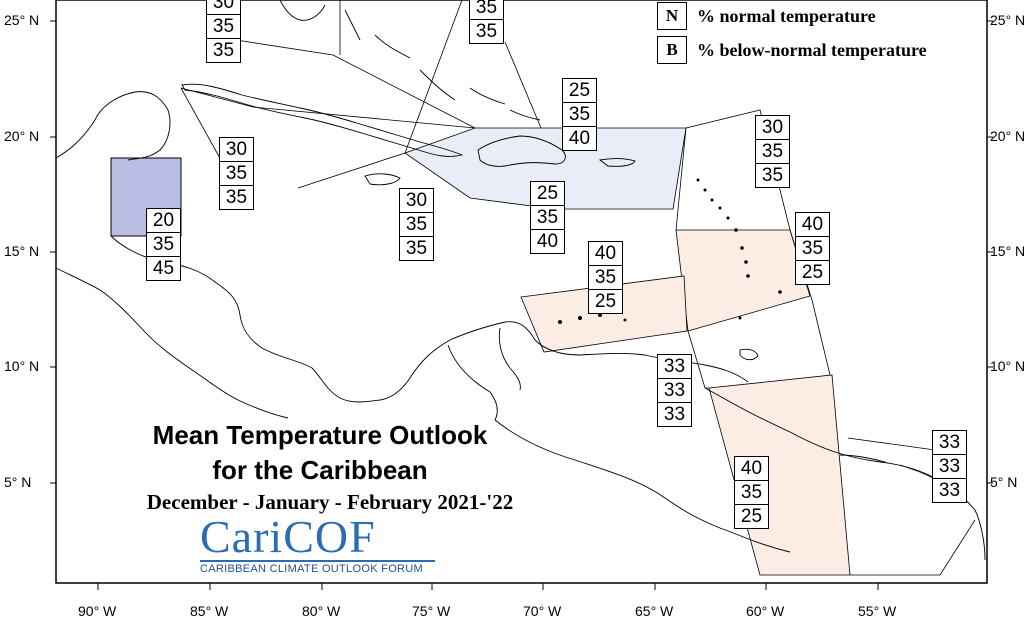 The image size is (1036, 630). What do you see at coordinates (22, 136) in the screenshot?
I see `lat-label-20n-left: 20° N` at bounding box center [22, 136].